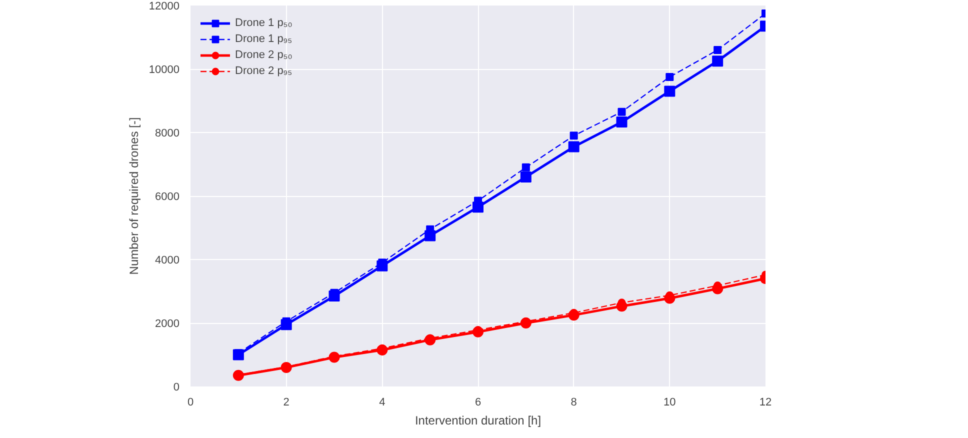 The width and height of the screenshot is (968, 438). I want to click on y-tick-label: 2000, so click(167, 324).